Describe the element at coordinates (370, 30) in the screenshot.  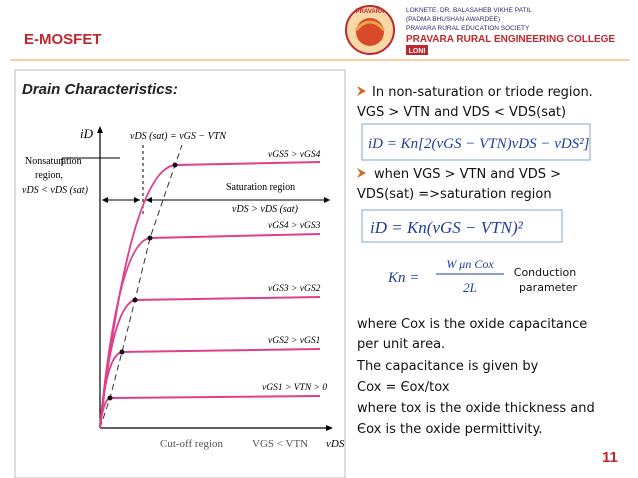
I see `logo: PRAVARA` at that location.